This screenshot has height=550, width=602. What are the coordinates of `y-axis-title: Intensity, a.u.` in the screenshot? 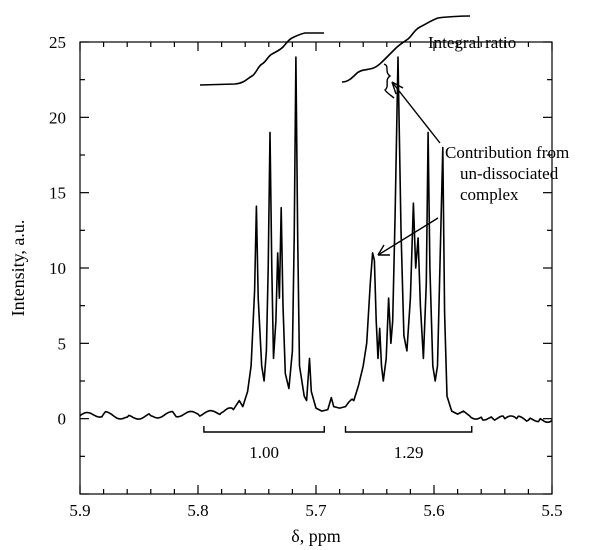 It's located at (18, 268).